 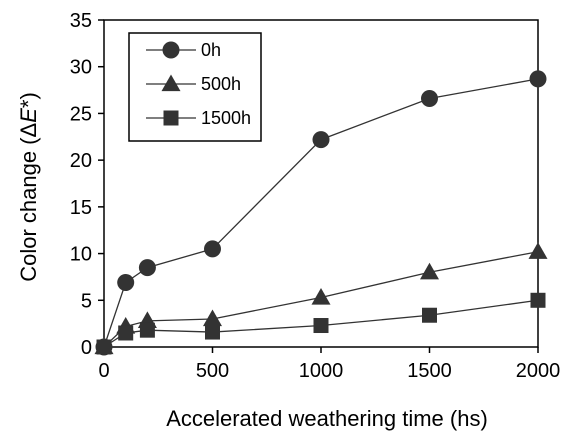 I want to click on x-tick-label: 500, so click(x=212, y=371).